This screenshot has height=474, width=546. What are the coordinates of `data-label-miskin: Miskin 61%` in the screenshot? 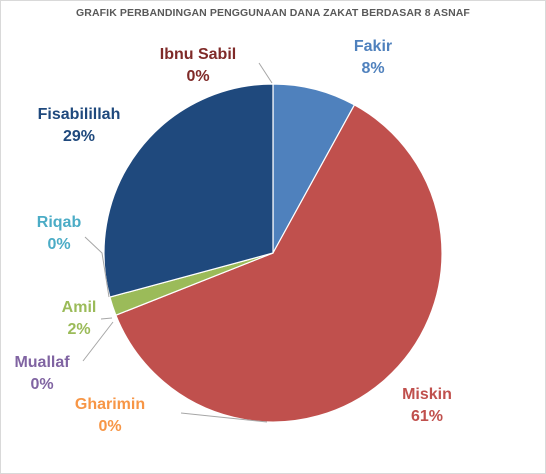 It's located at (427, 405).